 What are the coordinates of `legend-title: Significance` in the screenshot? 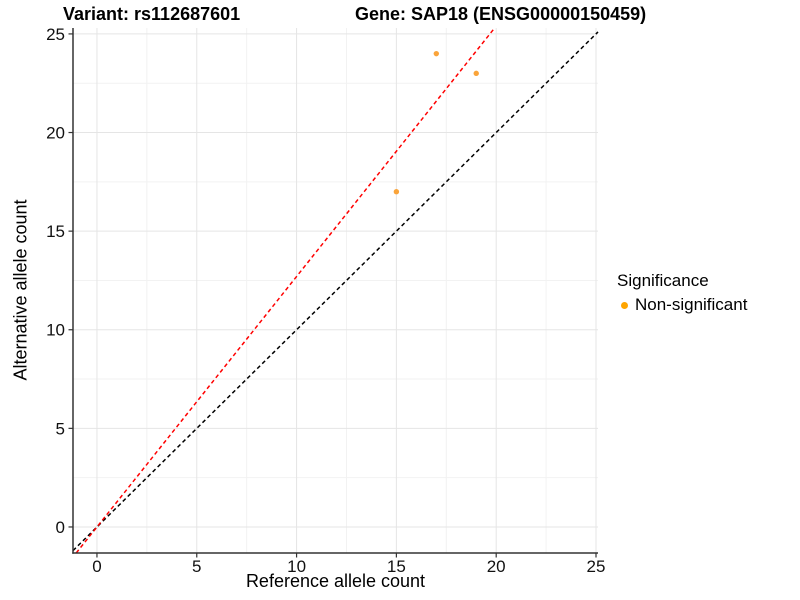 It's located at (663, 280).